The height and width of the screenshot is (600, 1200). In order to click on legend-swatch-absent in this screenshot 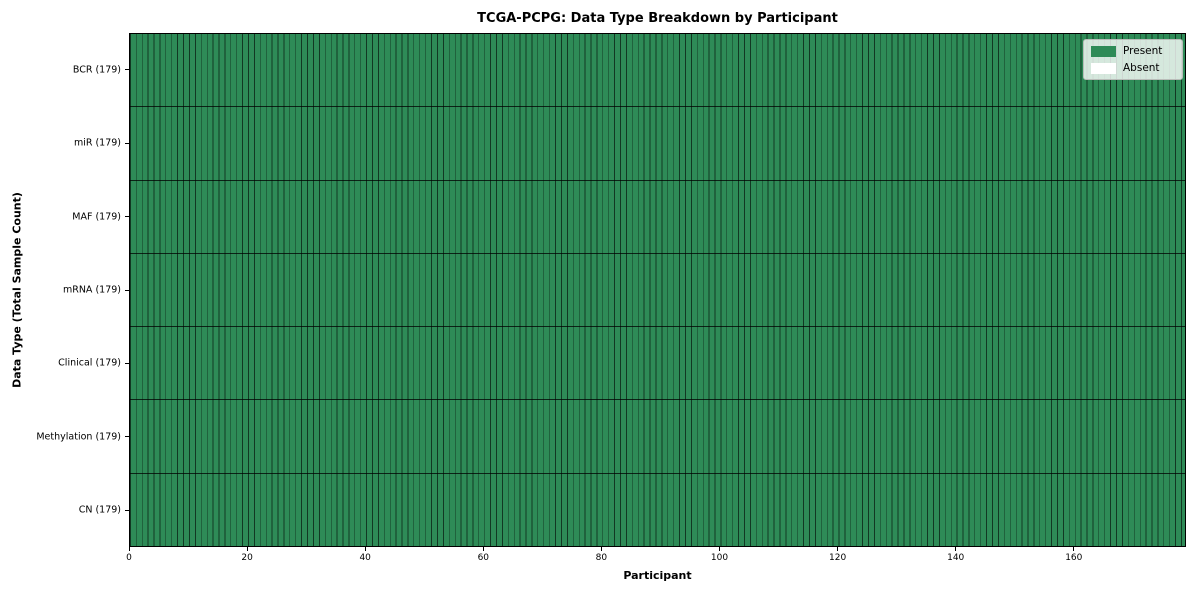, I will do `click(1103, 68)`.